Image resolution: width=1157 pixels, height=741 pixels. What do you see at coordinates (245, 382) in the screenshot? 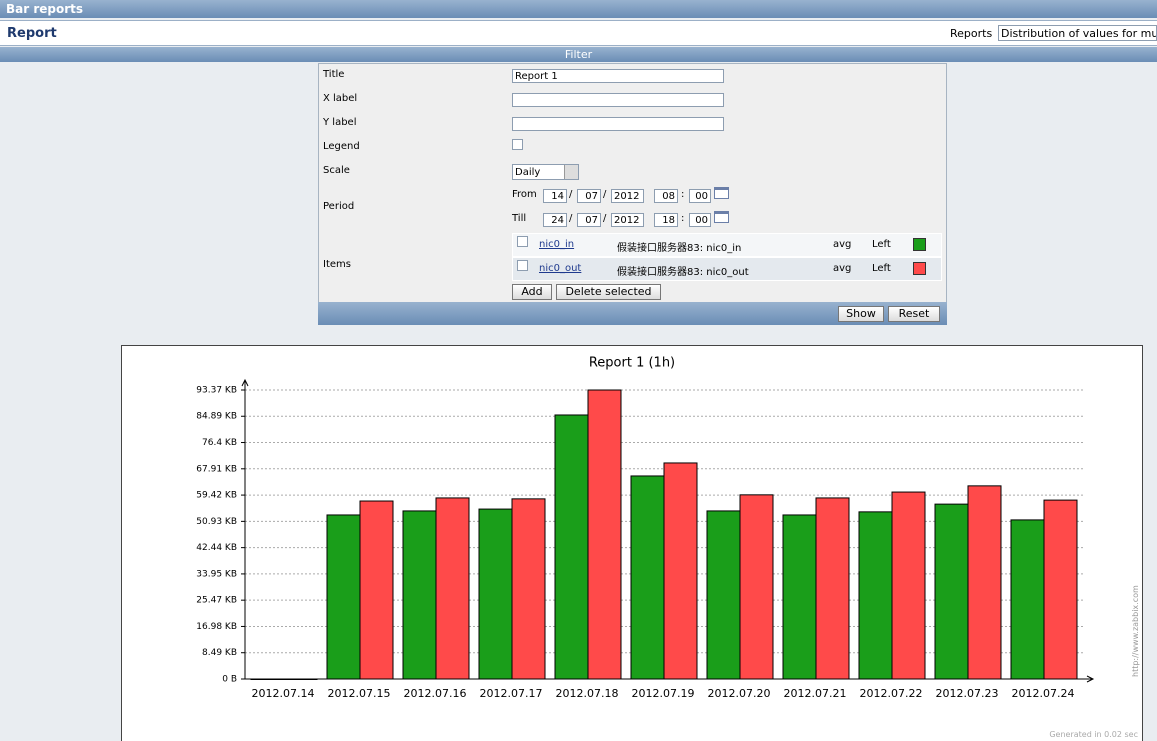
I see `y-axis-arrow` at bounding box center [245, 382].